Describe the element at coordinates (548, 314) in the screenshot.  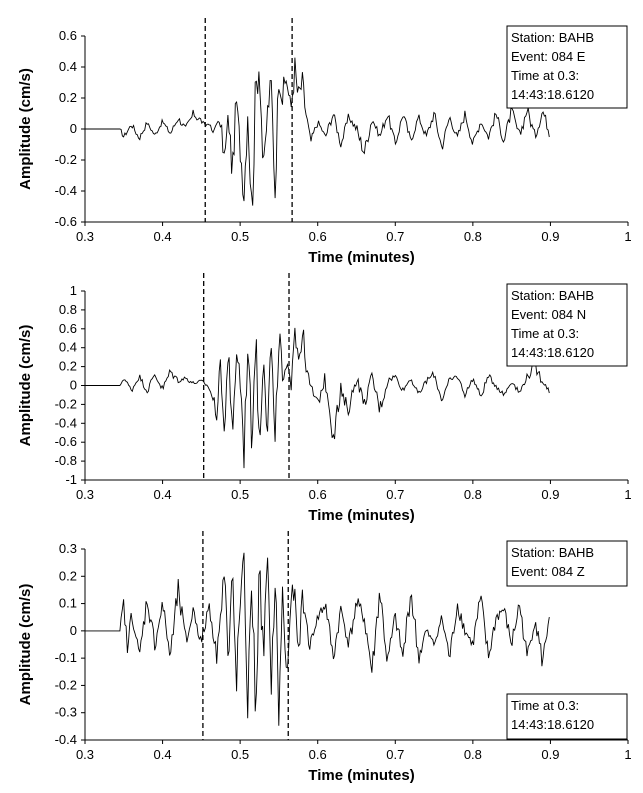
I see `station-annotation-box-line: Event: 084 N` at that location.